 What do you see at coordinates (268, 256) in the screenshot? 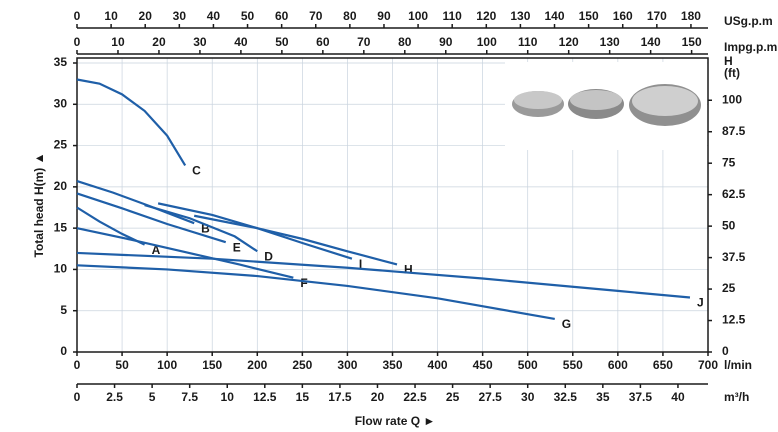
I see `curve-label: D` at bounding box center [268, 256].